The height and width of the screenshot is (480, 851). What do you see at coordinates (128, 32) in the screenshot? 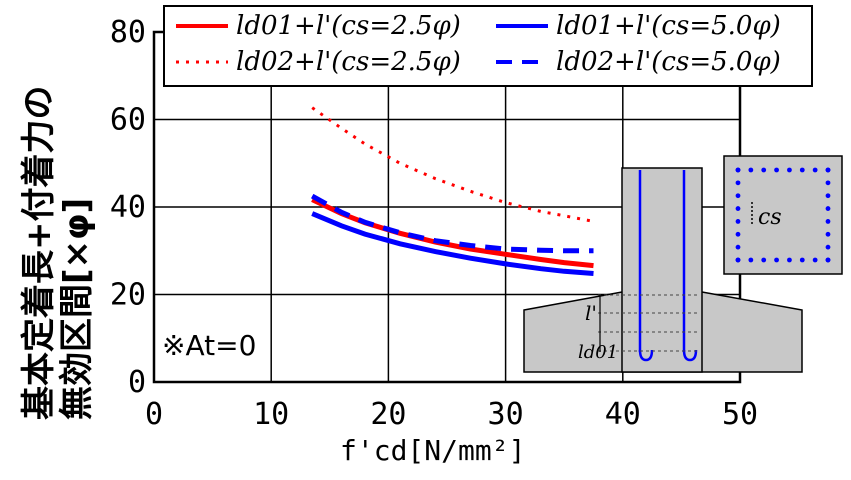
I see `y-tick-label: 80` at bounding box center [128, 32].